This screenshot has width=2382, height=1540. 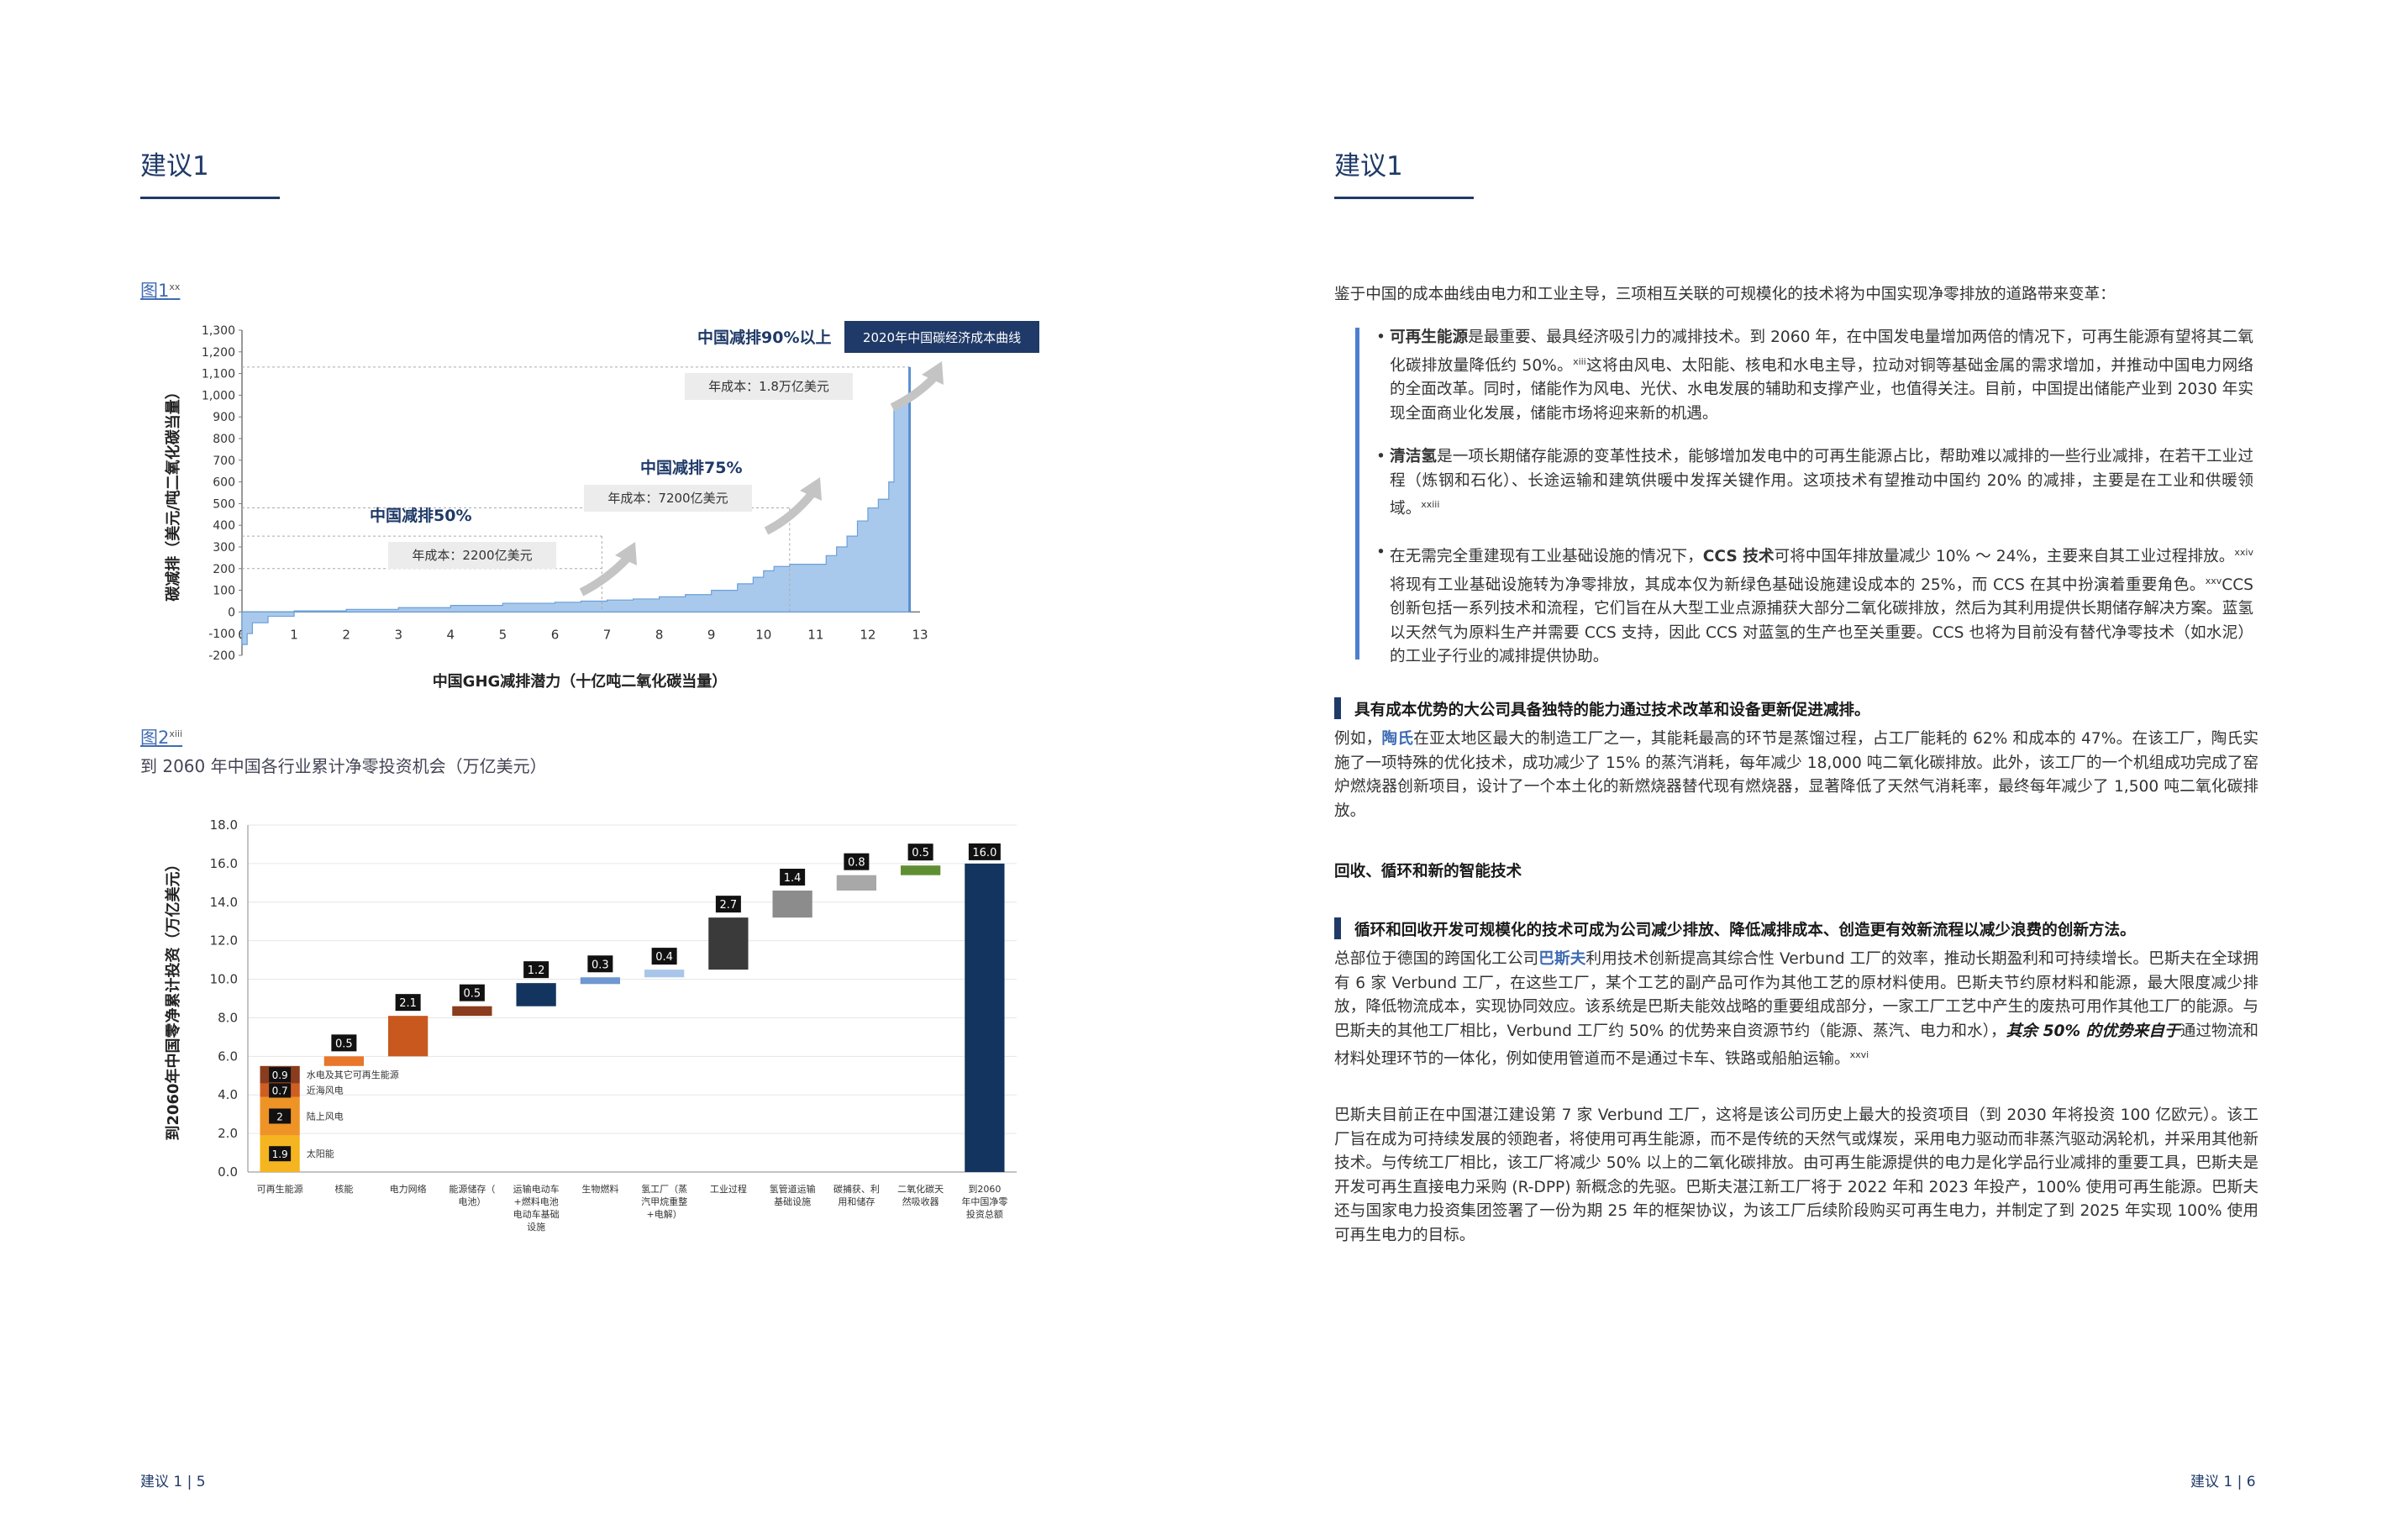 What do you see at coordinates (1428, 872) in the screenshot?
I see `section-2-subtitle: 回收、循环和新的智能技术` at bounding box center [1428, 872].